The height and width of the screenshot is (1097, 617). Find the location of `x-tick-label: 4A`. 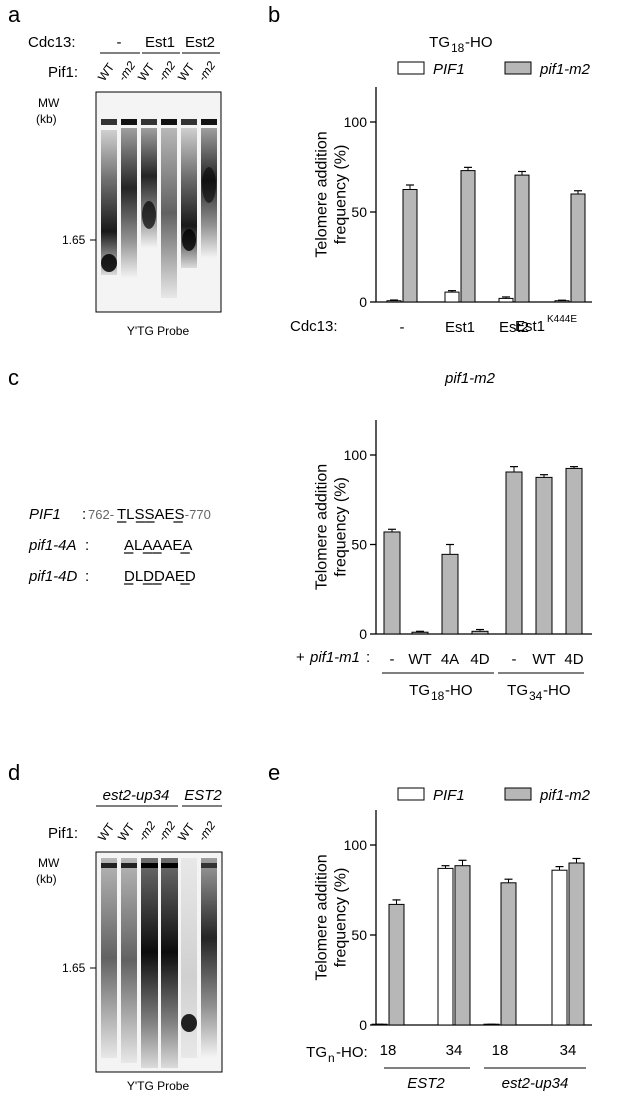

x-tick-label: 4A is located at coordinates (450, 659).